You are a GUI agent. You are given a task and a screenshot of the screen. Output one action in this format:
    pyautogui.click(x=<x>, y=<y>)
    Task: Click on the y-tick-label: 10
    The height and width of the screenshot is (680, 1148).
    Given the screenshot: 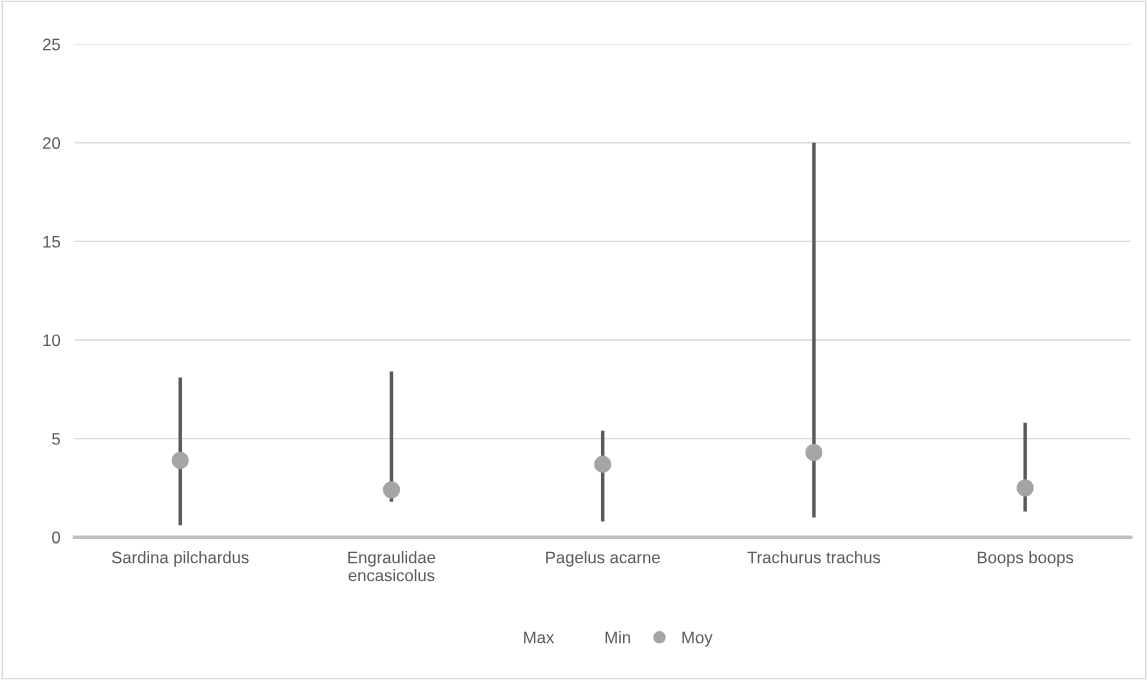 What is the action you would take?
    pyautogui.click(x=52, y=340)
    